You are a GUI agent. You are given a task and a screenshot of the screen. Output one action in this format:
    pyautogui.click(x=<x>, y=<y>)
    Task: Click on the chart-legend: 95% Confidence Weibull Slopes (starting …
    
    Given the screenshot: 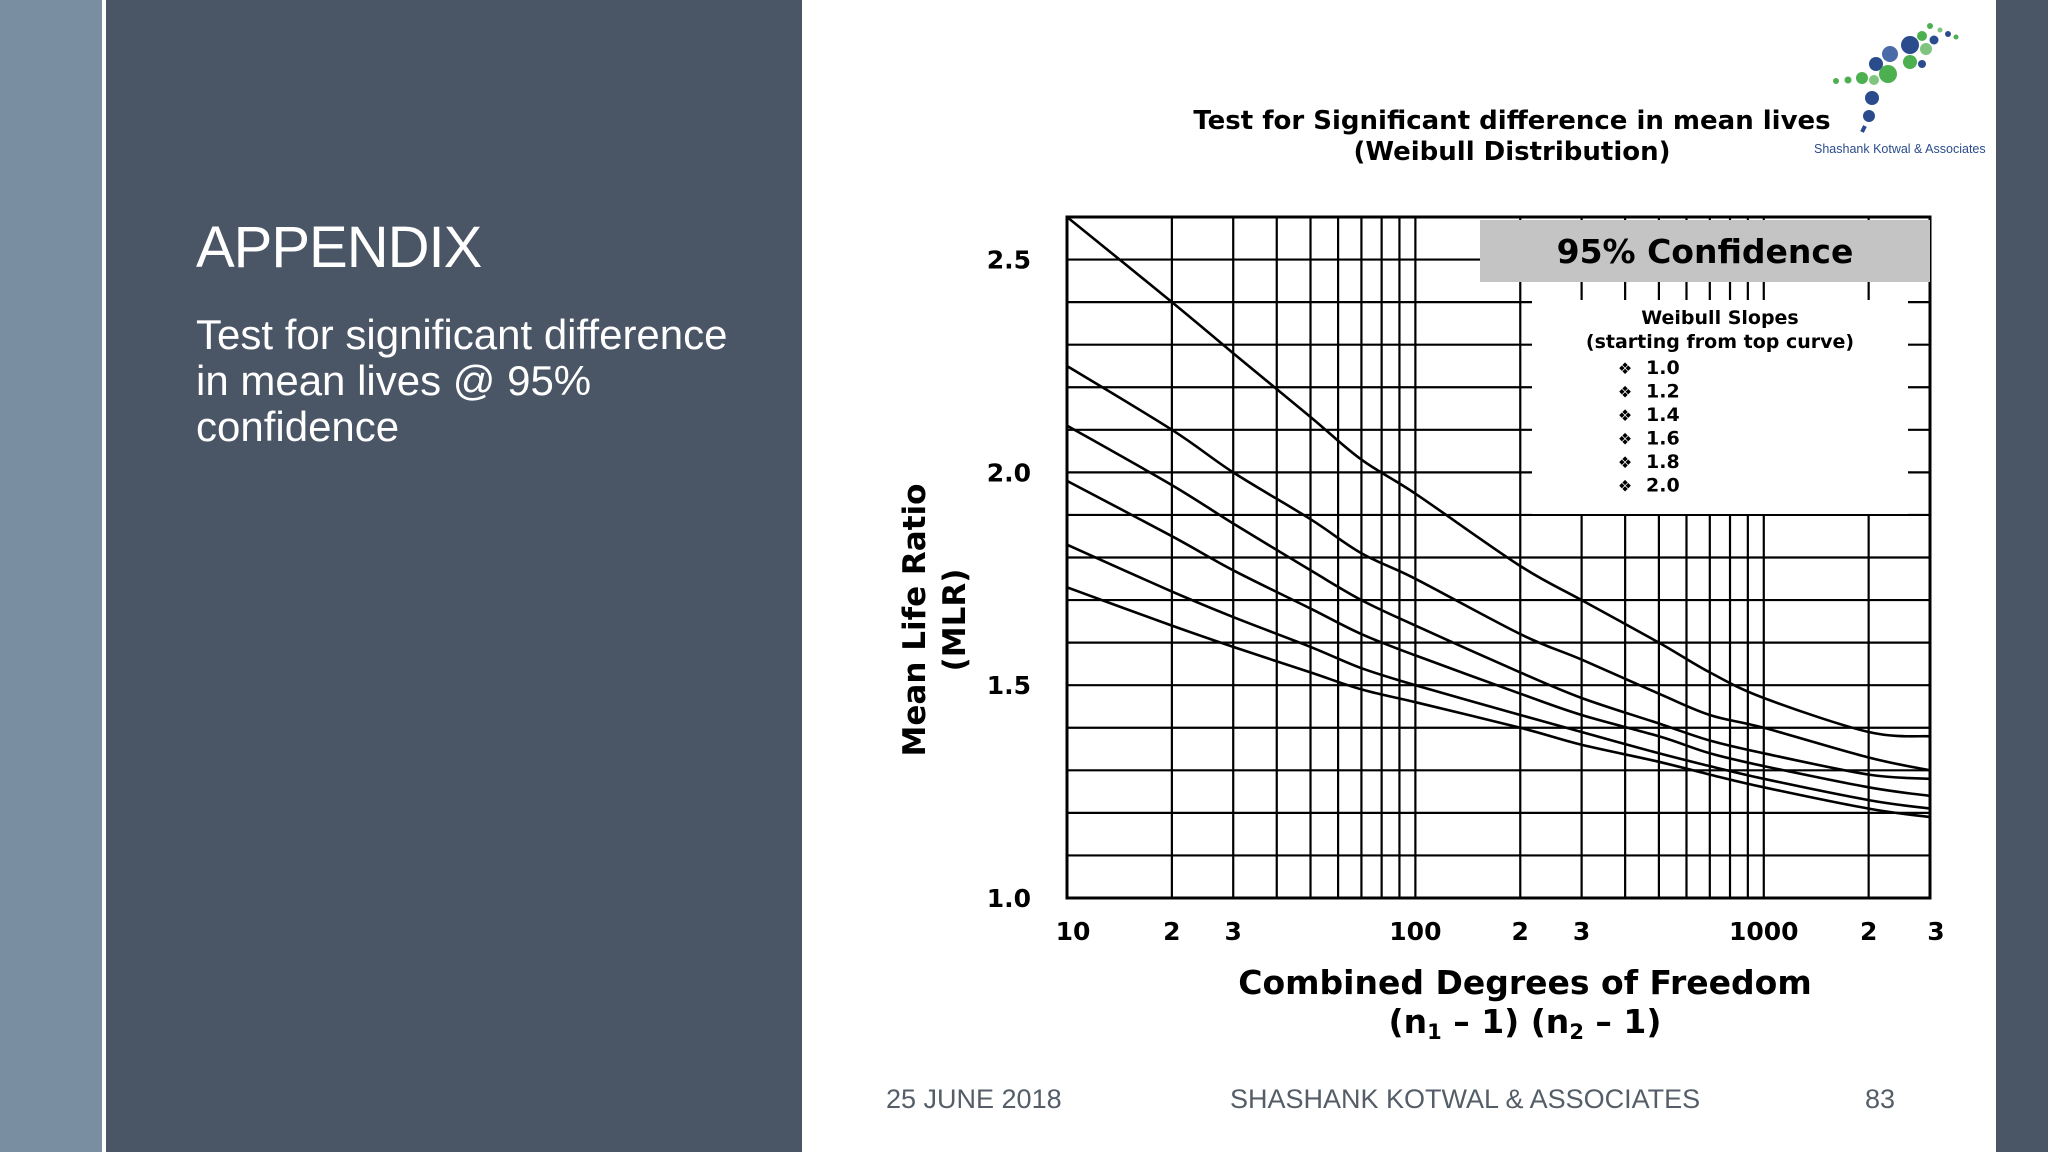 What is the action you would take?
    pyautogui.click(x=1705, y=367)
    